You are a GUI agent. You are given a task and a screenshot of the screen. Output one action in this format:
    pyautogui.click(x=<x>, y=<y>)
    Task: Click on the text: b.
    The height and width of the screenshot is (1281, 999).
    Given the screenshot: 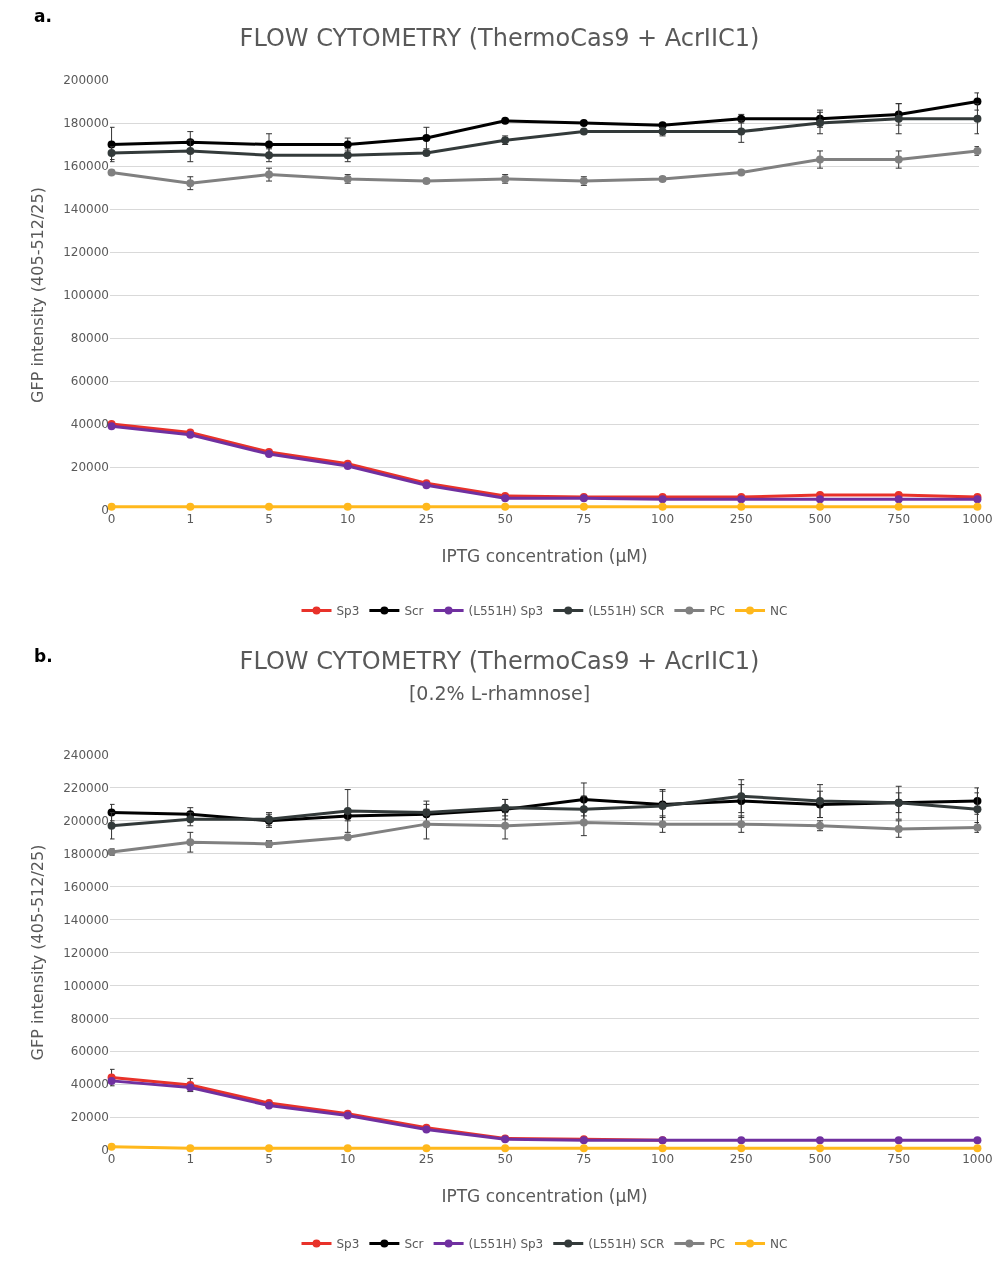 What is the action you would take?
    pyautogui.click(x=43, y=656)
    